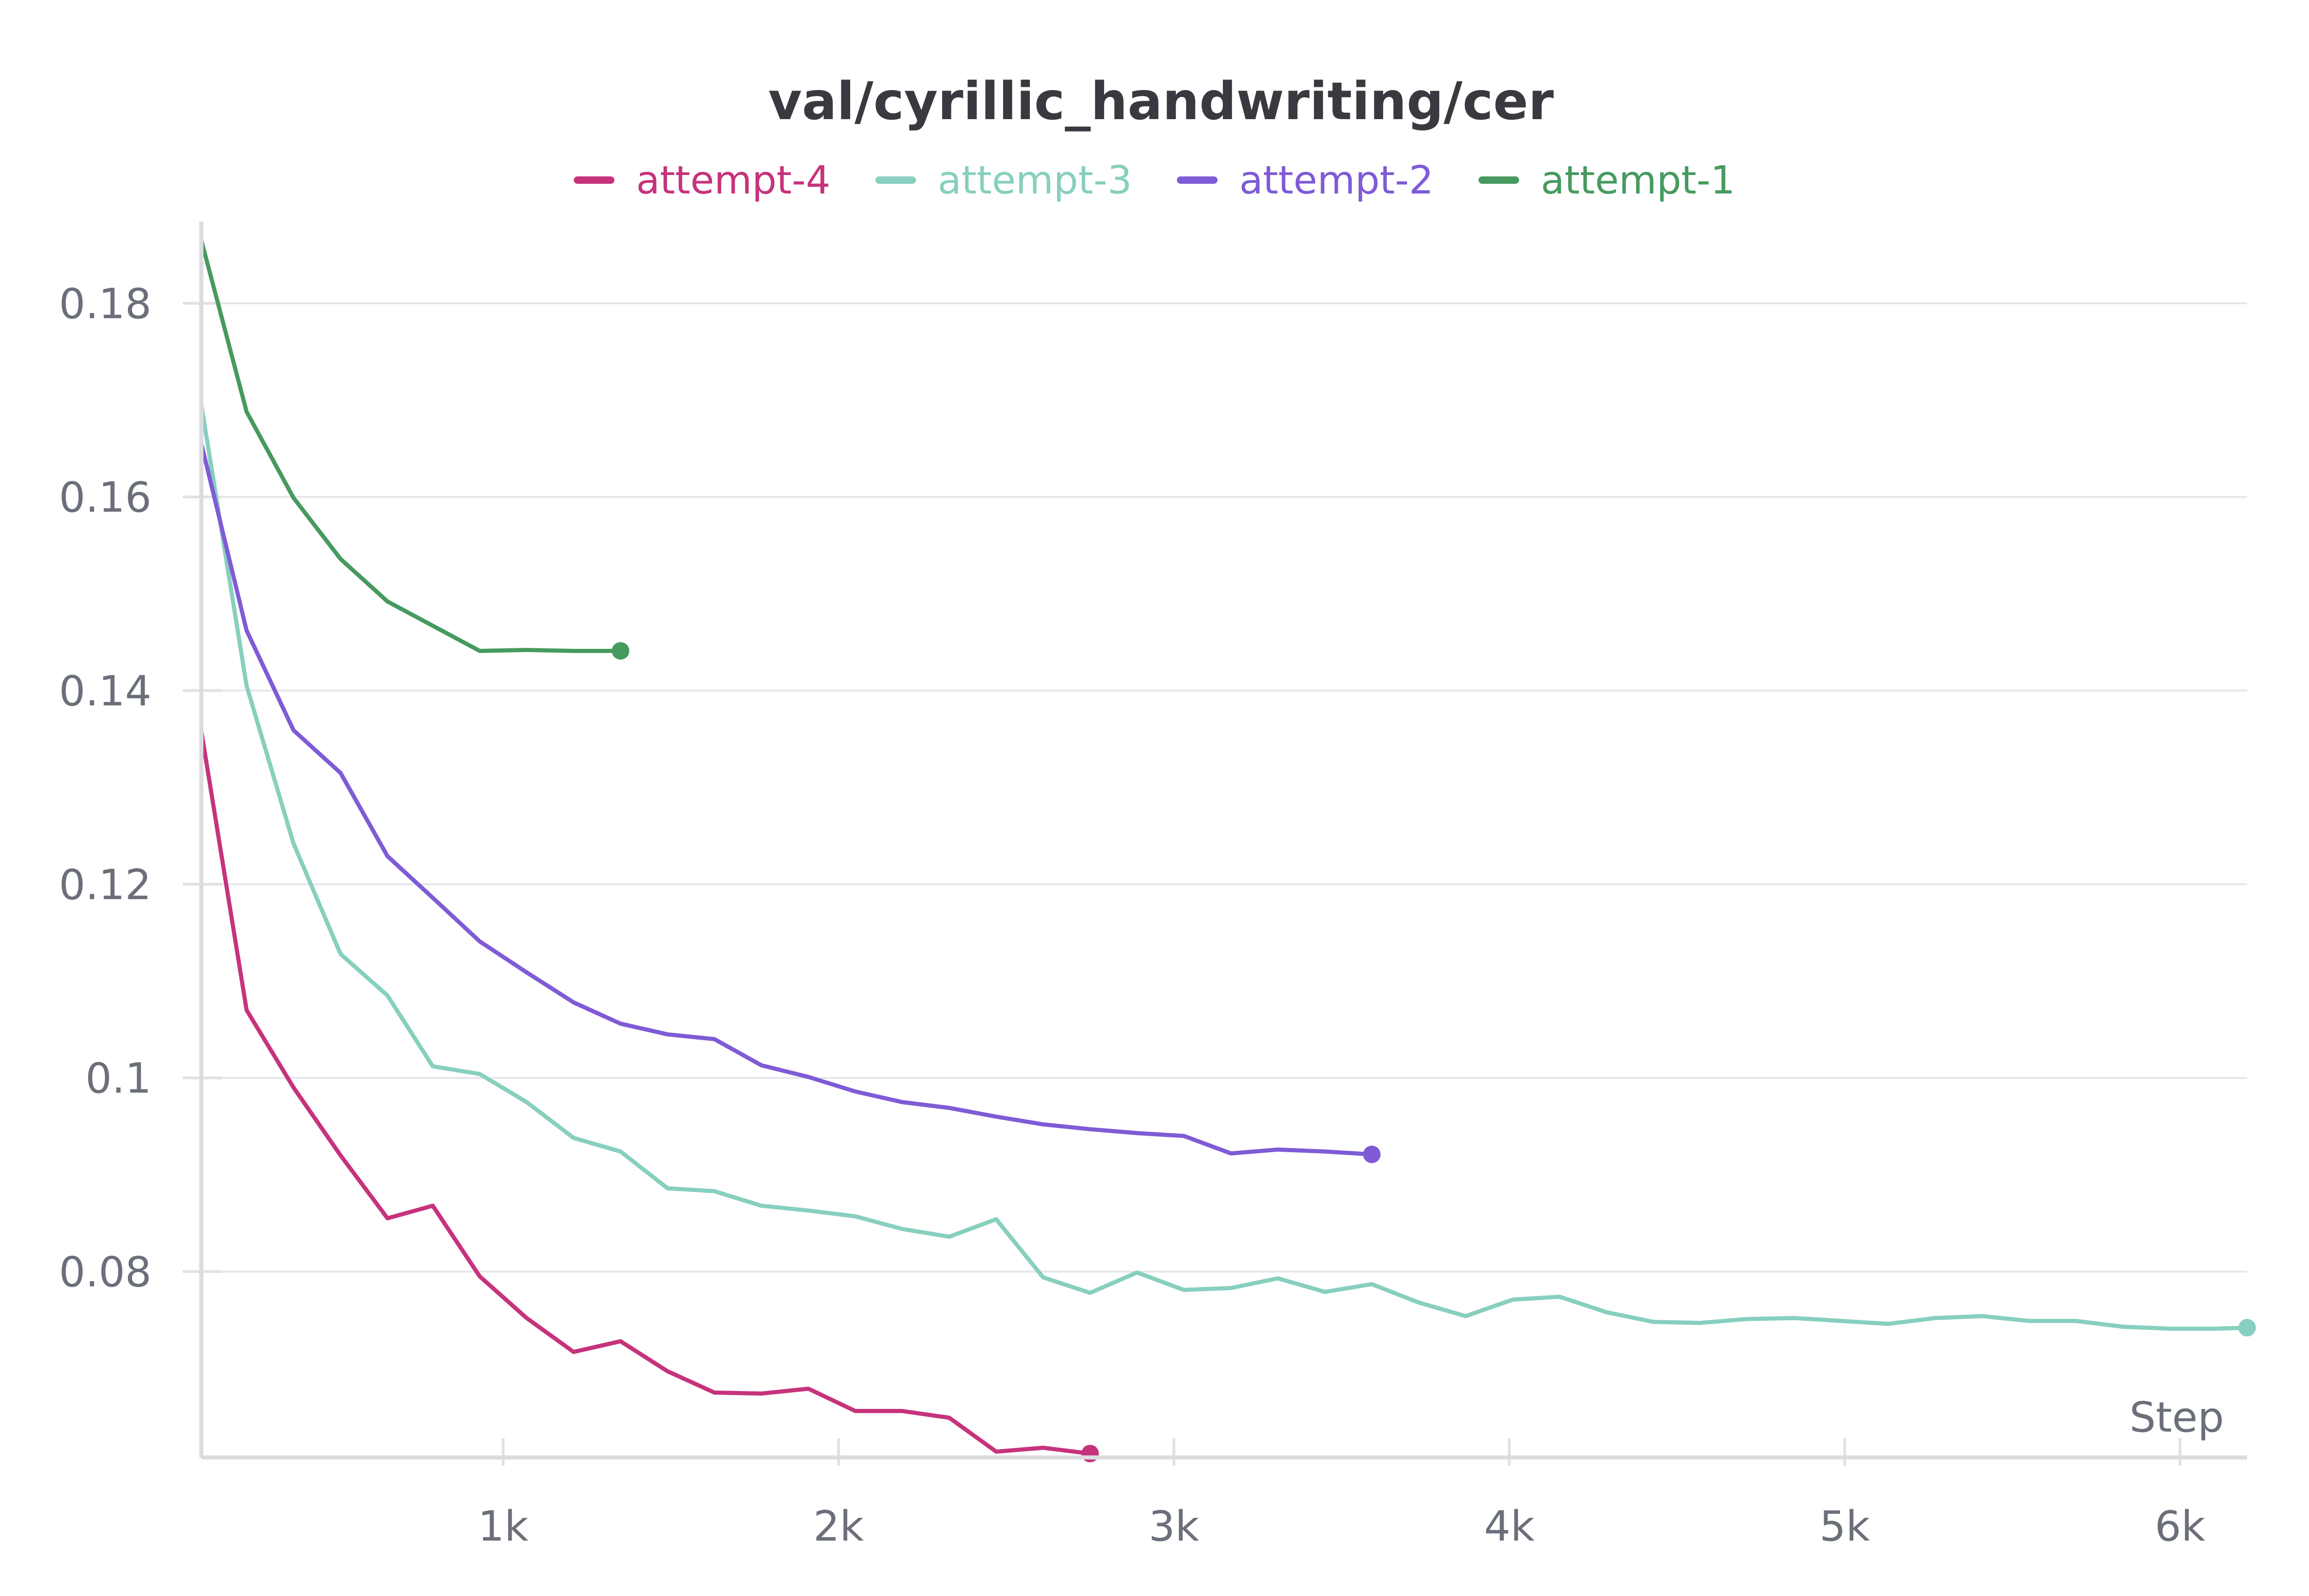 Image resolution: width=2309 pixels, height=1596 pixels. Describe the element at coordinates (503, 1526) in the screenshot. I see `x-tick-label: 1k` at that location.